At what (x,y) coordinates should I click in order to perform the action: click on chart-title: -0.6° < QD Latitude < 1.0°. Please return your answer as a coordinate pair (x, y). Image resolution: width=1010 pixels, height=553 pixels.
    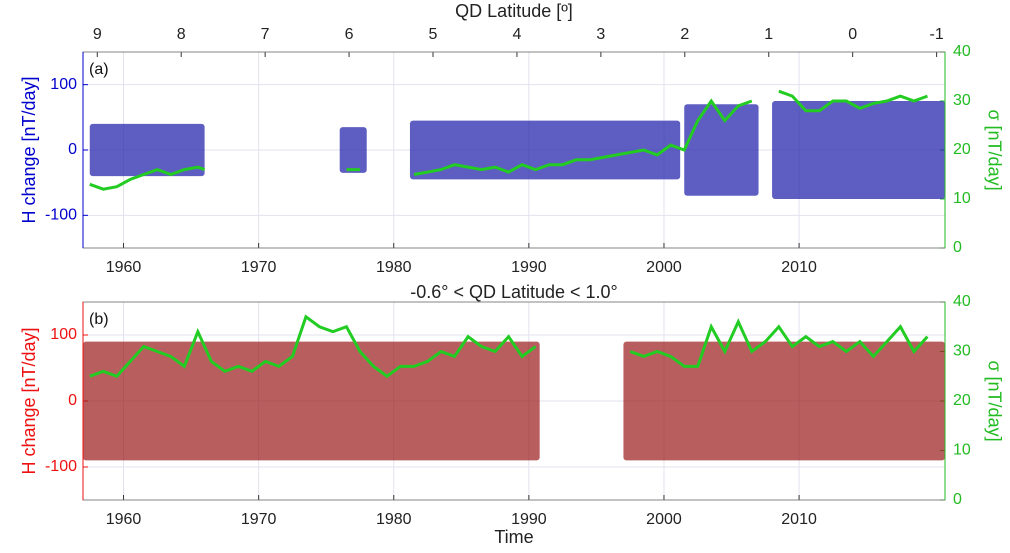
    Looking at the image, I should click on (514, 292).